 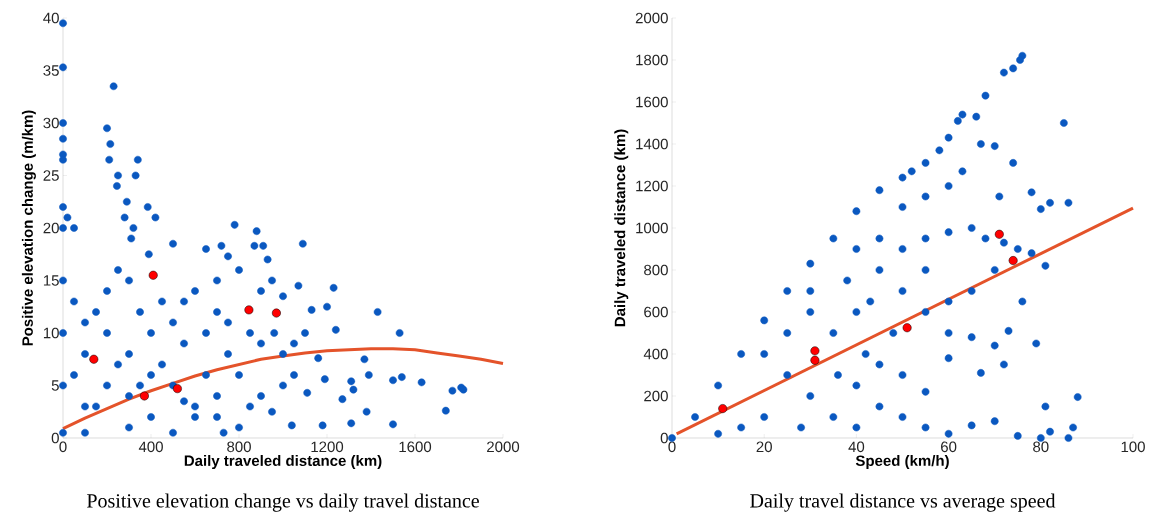 What do you see at coordinates (51, 228) in the screenshot?
I see `y-tick-label: 20` at bounding box center [51, 228].